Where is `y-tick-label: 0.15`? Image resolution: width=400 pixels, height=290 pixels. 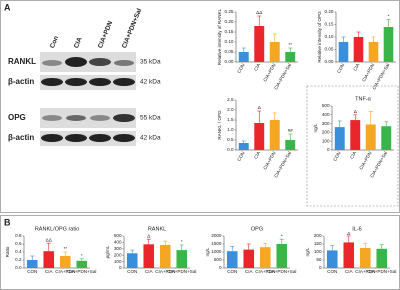
y-tick-label: 0.15 is located at coordinates (329, 24).